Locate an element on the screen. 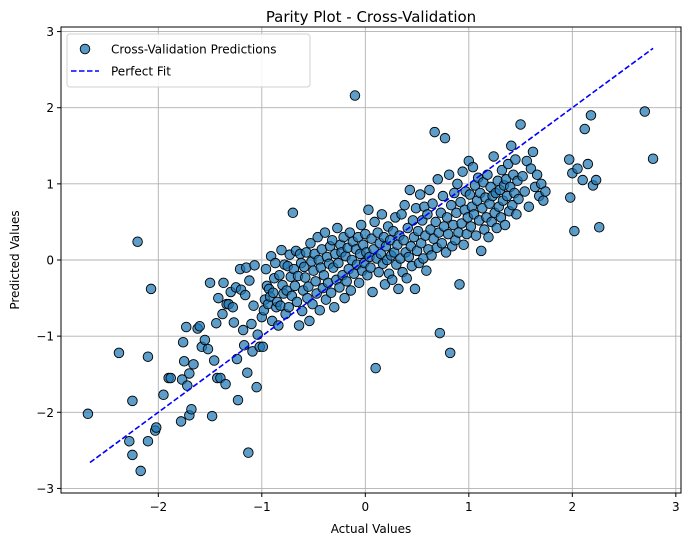 This screenshot has width=689, height=547. legend: Cross-Validation Predictions Perfect Fit is located at coordinates (188, 60).